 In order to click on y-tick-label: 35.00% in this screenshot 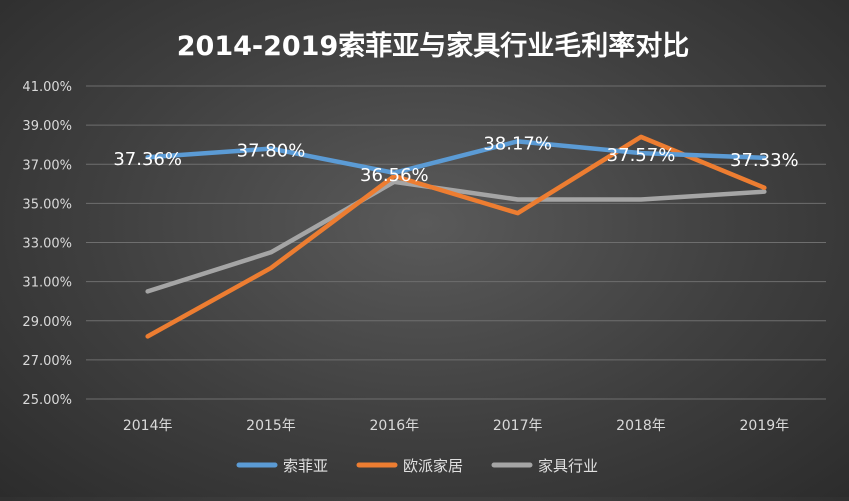, I will do `click(47, 204)`.